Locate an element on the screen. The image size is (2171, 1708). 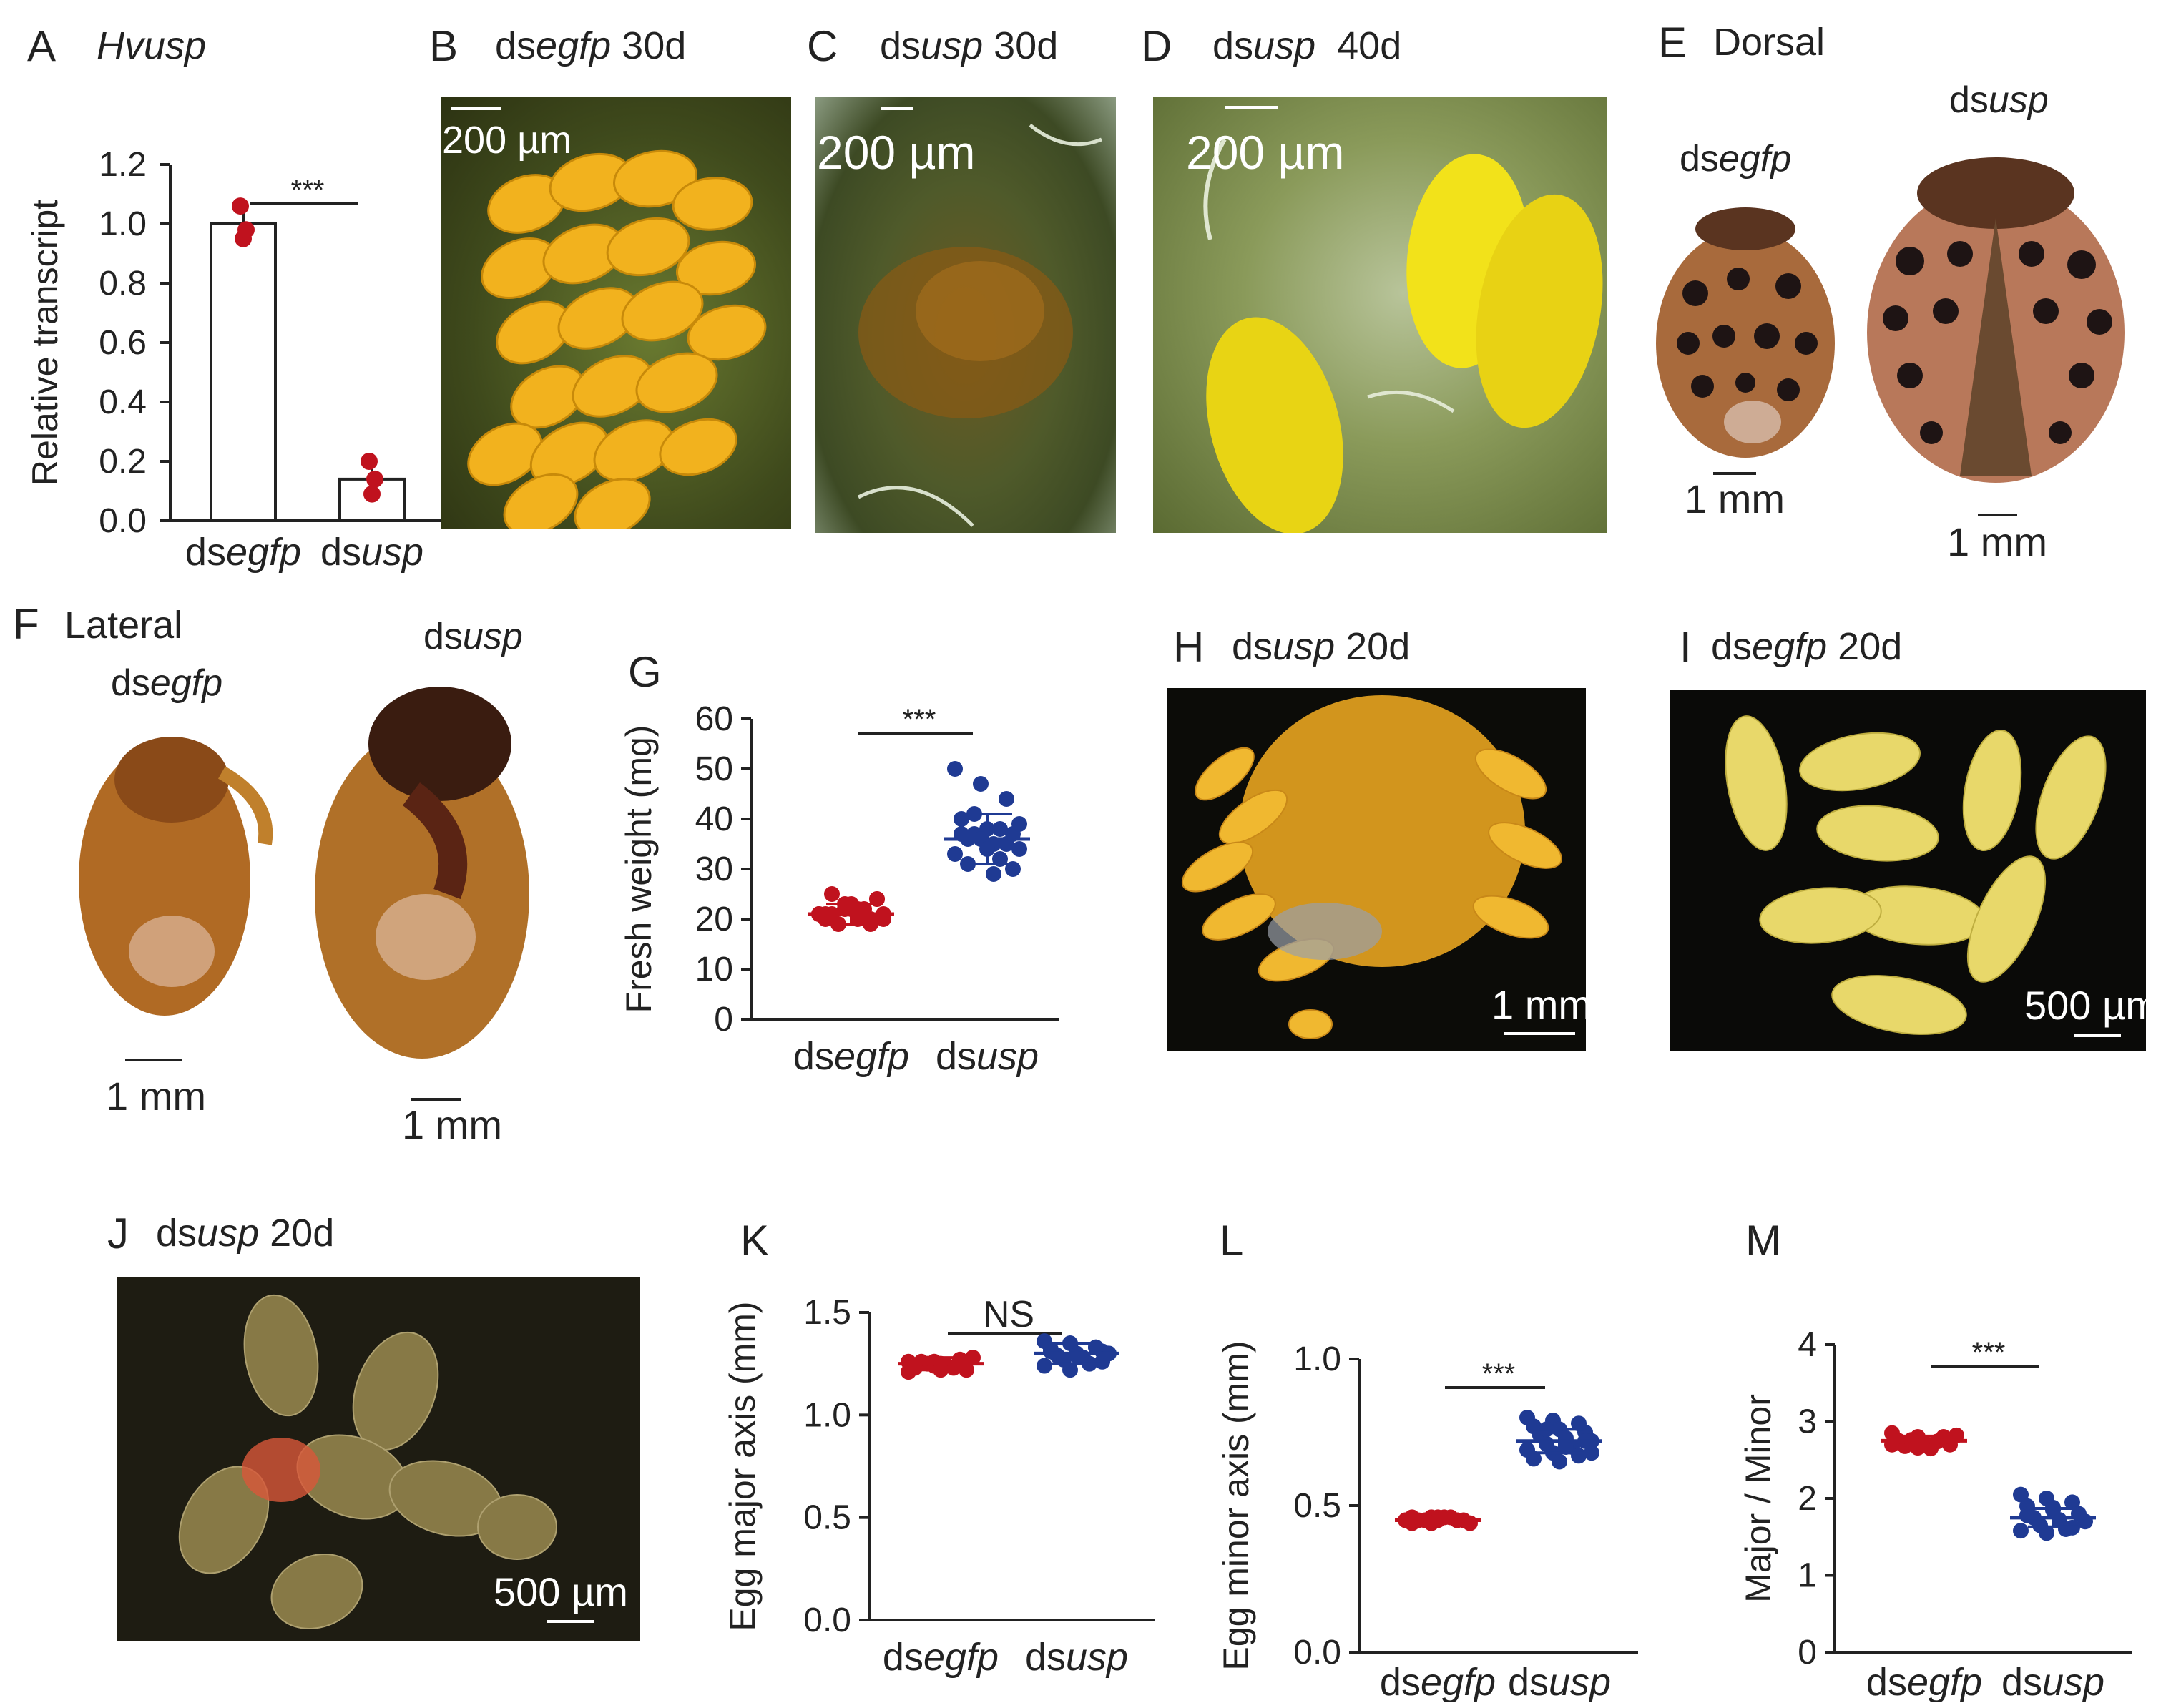
beetle-lateral-dsusp is located at coordinates (422, 873).